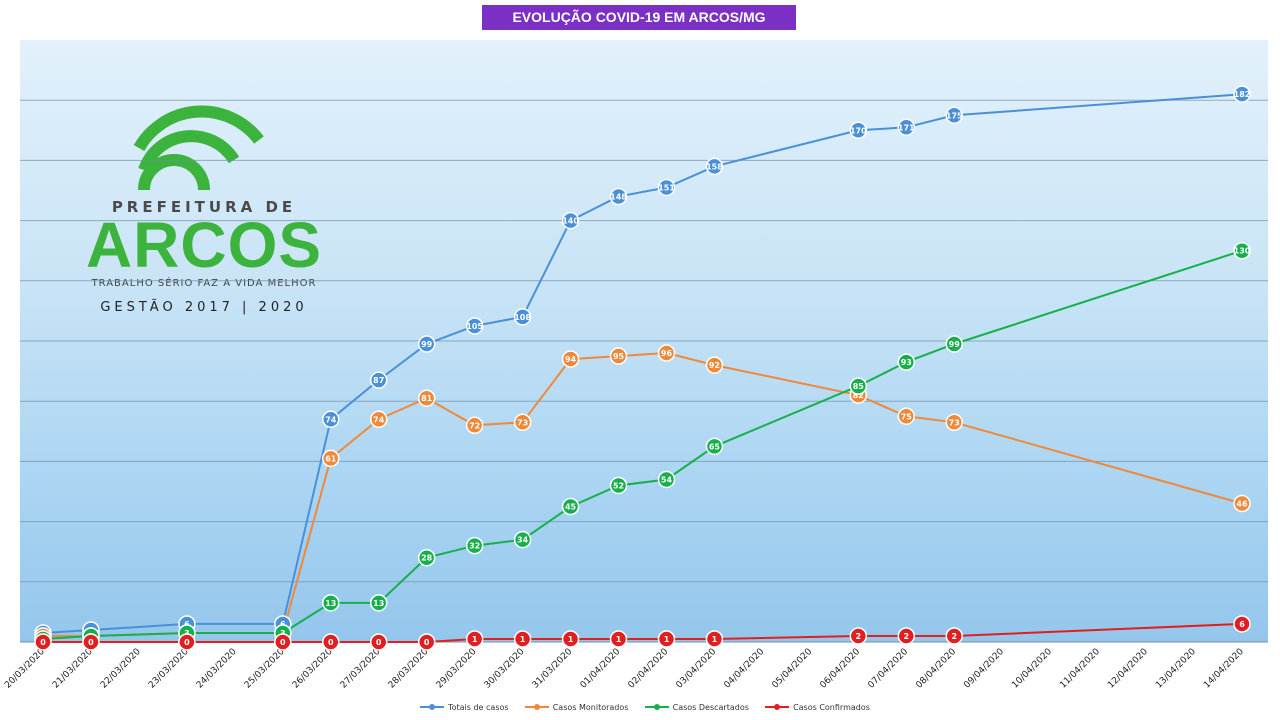 This screenshot has height=720, width=1280. Describe the element at coordinates (474, 425) in the screenshot. I see `data-label: 72` at that location.